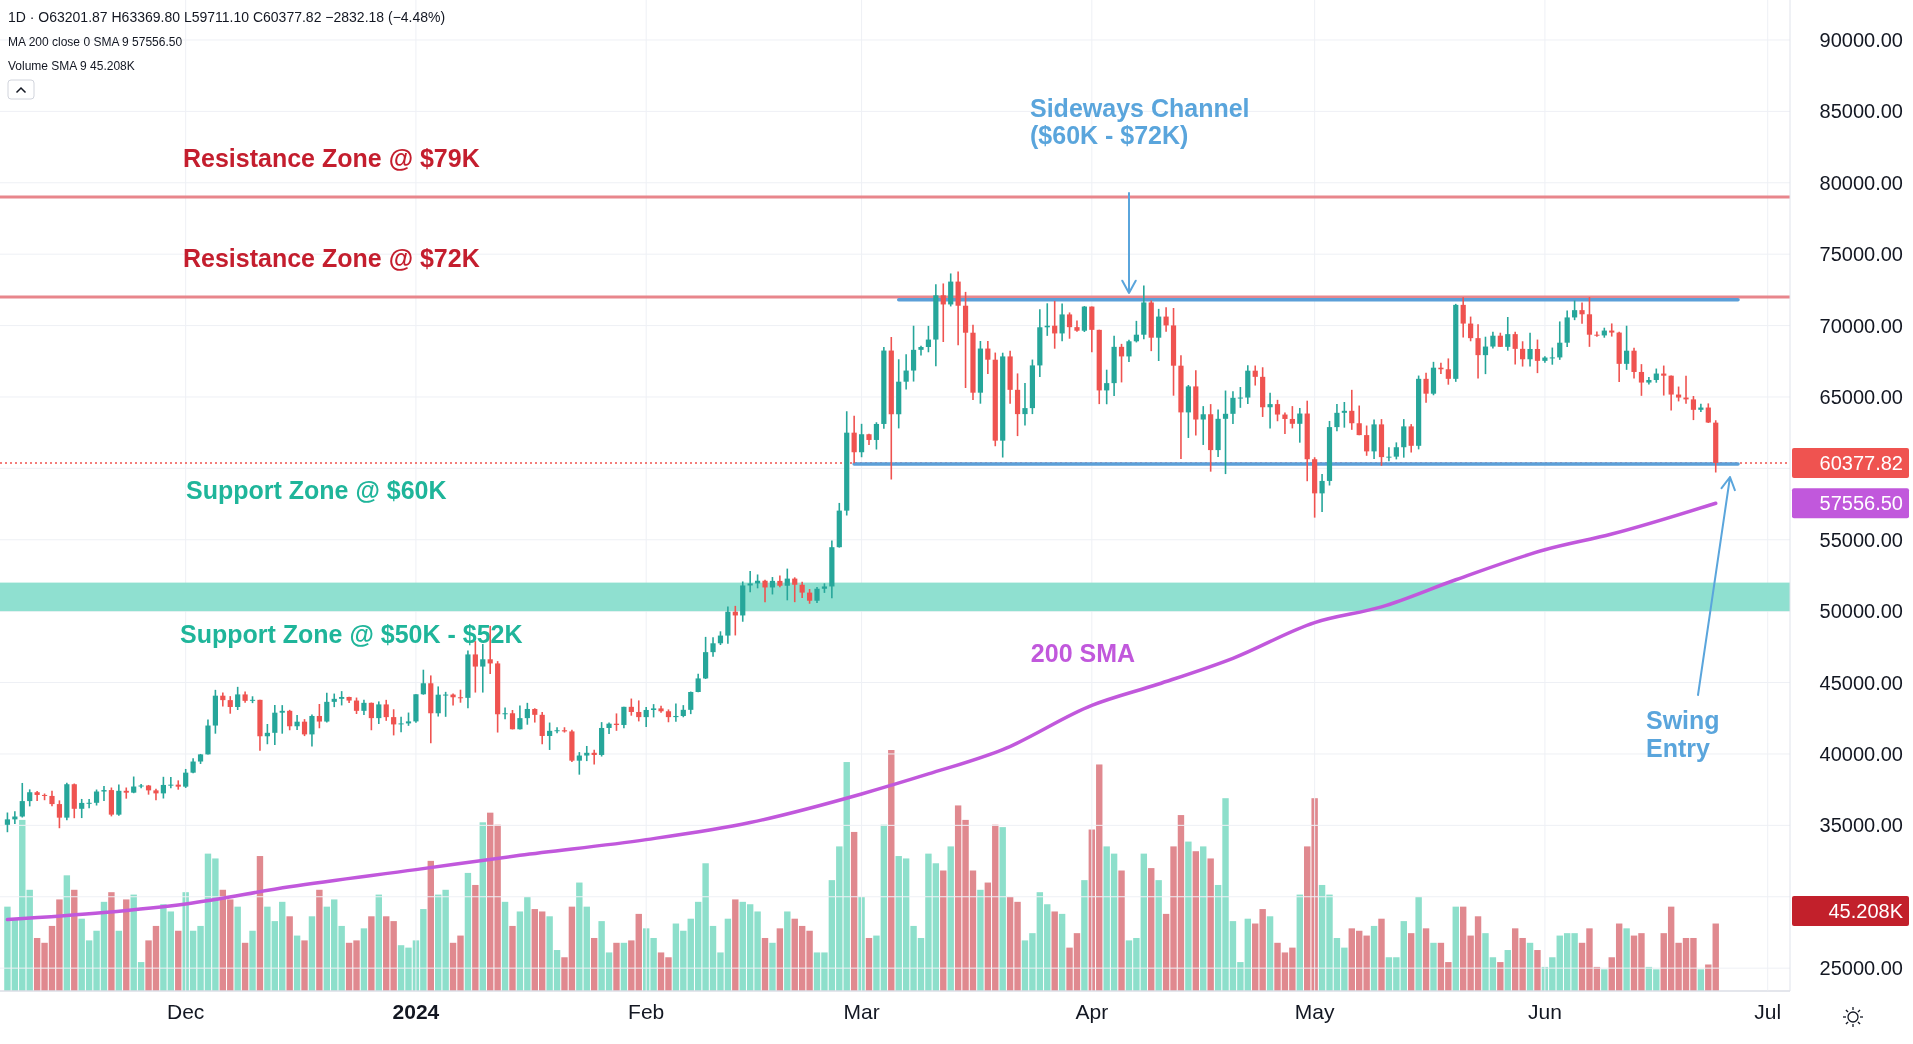 This screenshot has height=1044, width=1913. What do you see at coordinates (1861, 539) in the screenshot?
I see `y-tick-label: 55000.00` at bounding box center [1861, 539].